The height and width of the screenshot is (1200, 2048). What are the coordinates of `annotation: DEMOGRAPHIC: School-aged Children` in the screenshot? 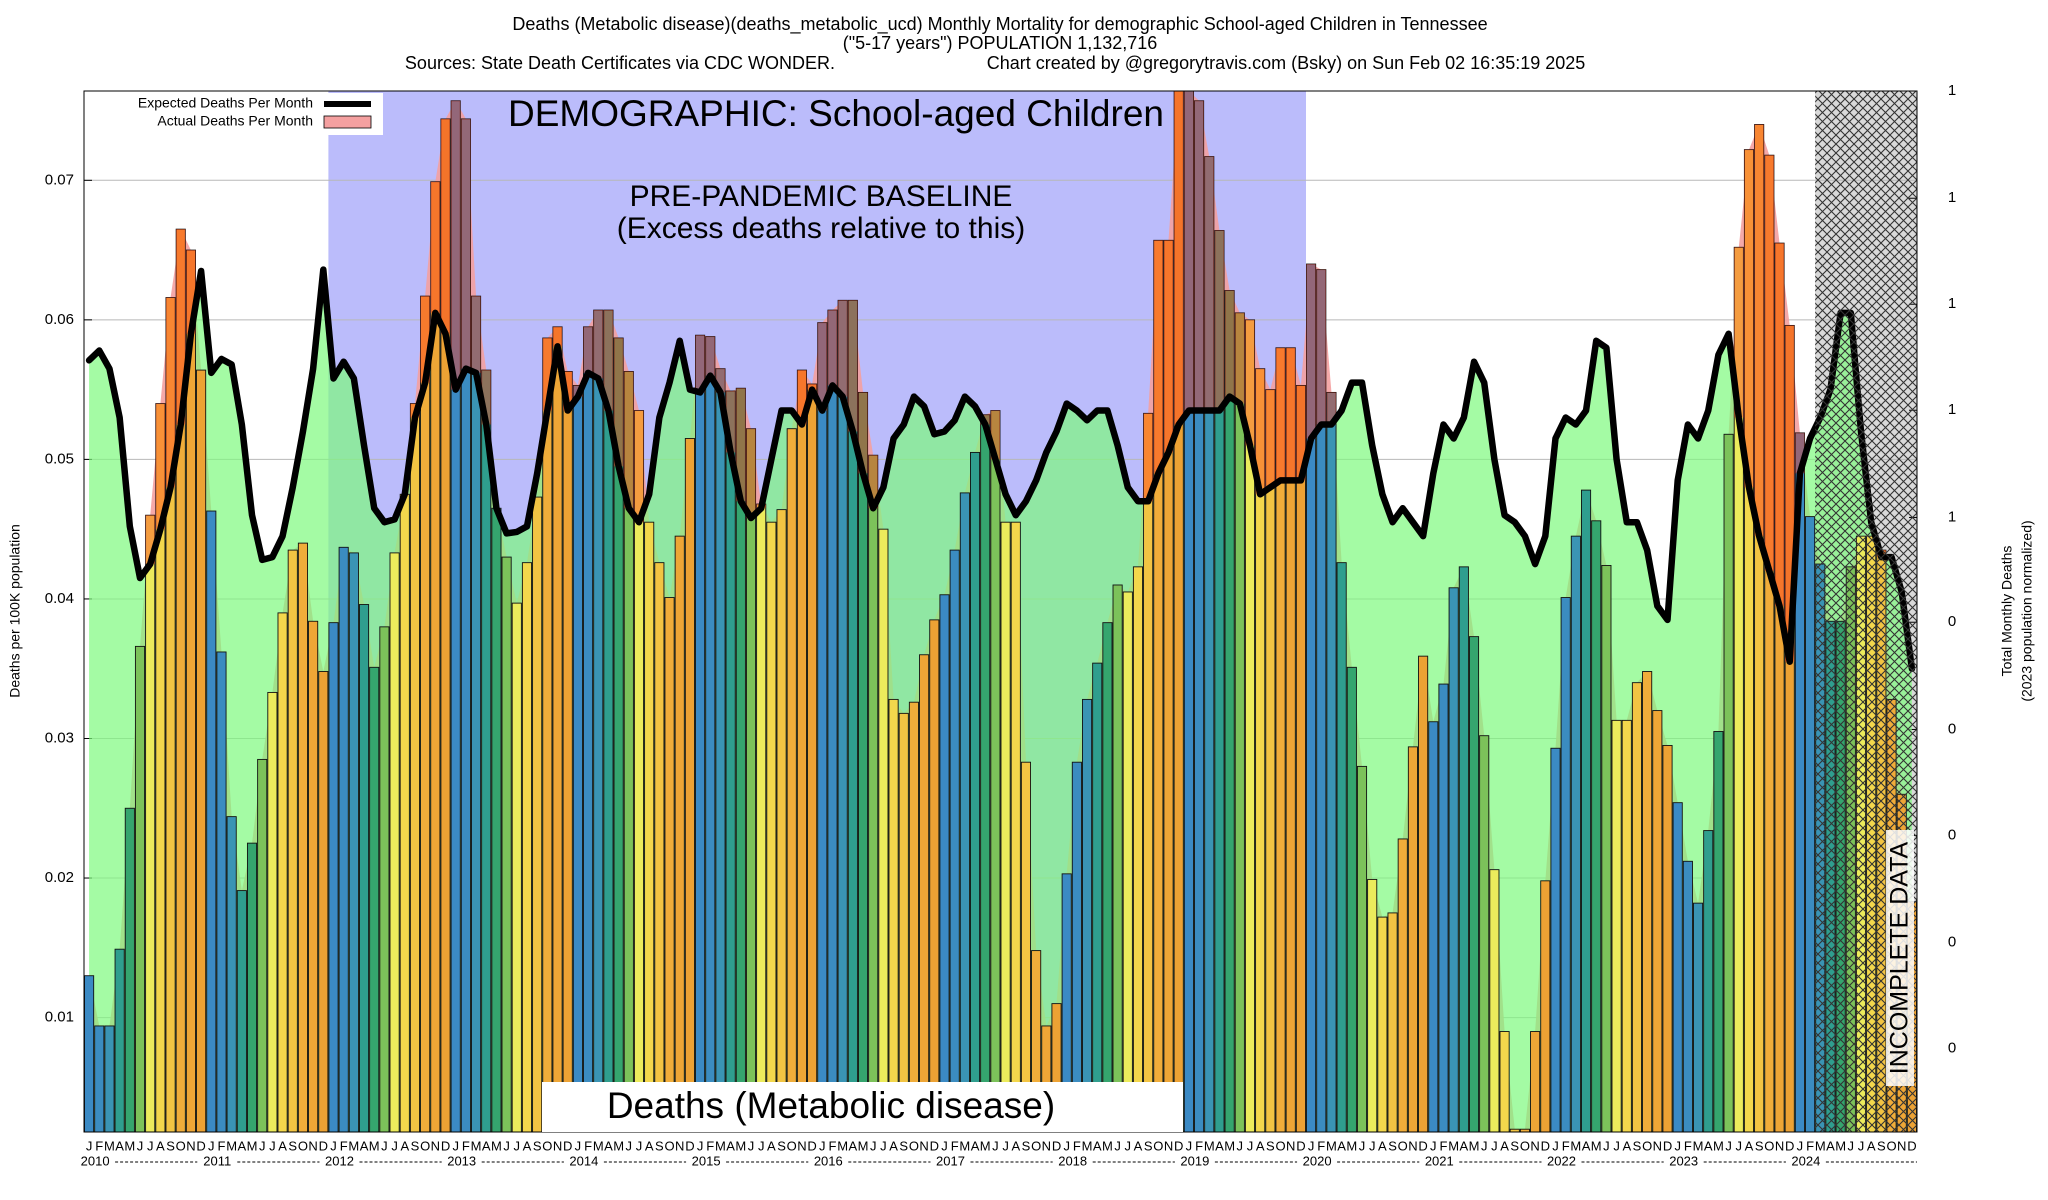 It's located at (836, 113).